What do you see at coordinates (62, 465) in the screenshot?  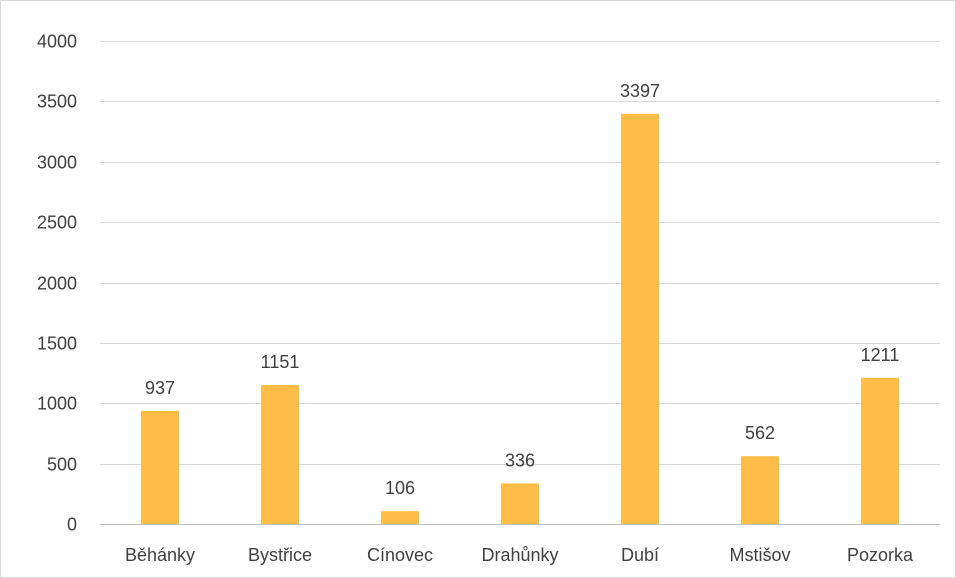 I see `y-tick-label: 500` at bounding box center [62, 465].